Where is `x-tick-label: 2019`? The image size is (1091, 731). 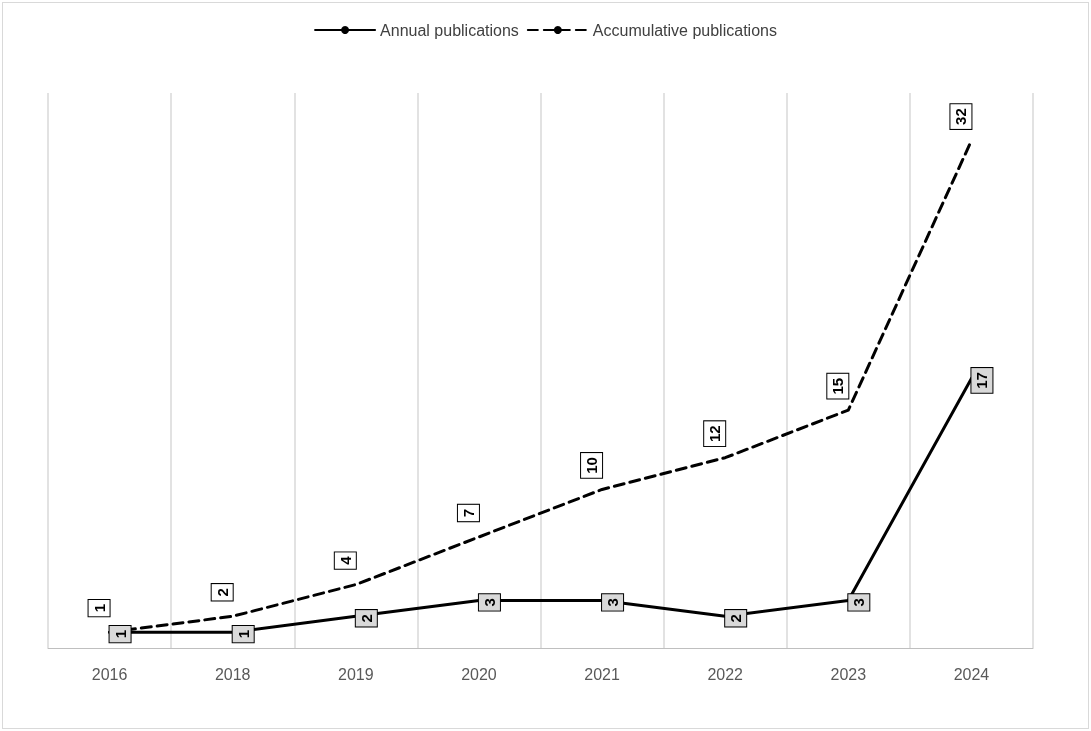 x-tick-label: 2019 is located at coordinates (356, 674).